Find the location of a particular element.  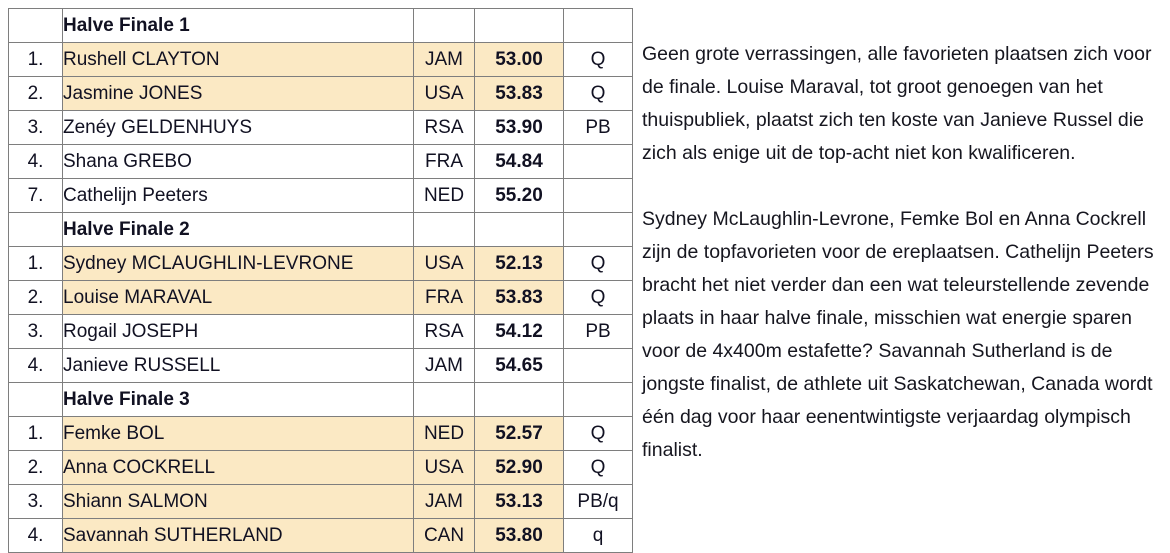

note-cell: q is located at coordinates (598, 535).